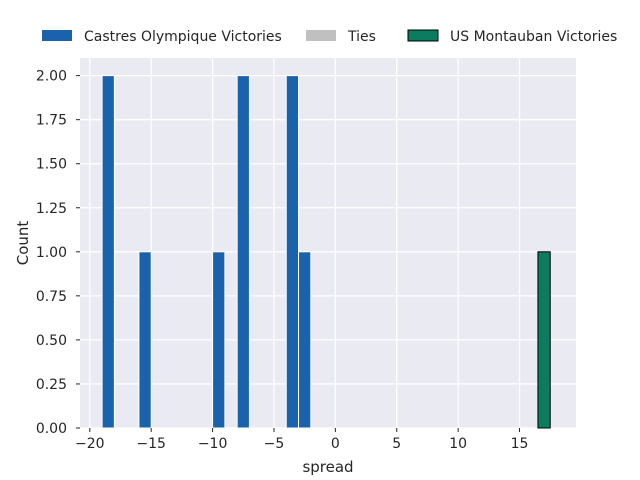 The height and width of the screenshot is (480, 640). I want to click on y-tick-label: 0.00, so click(51, 429).